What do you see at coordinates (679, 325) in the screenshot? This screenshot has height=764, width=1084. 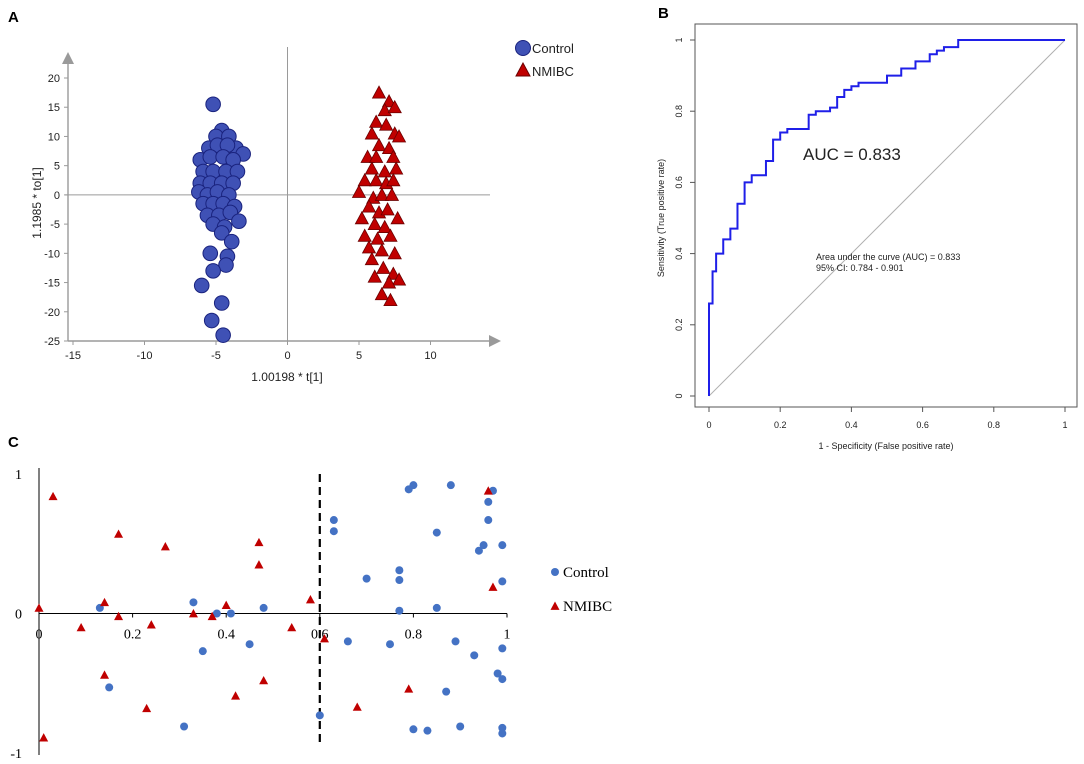 I see `y-tick-label: 0.2` at bounding box center [679, 325].